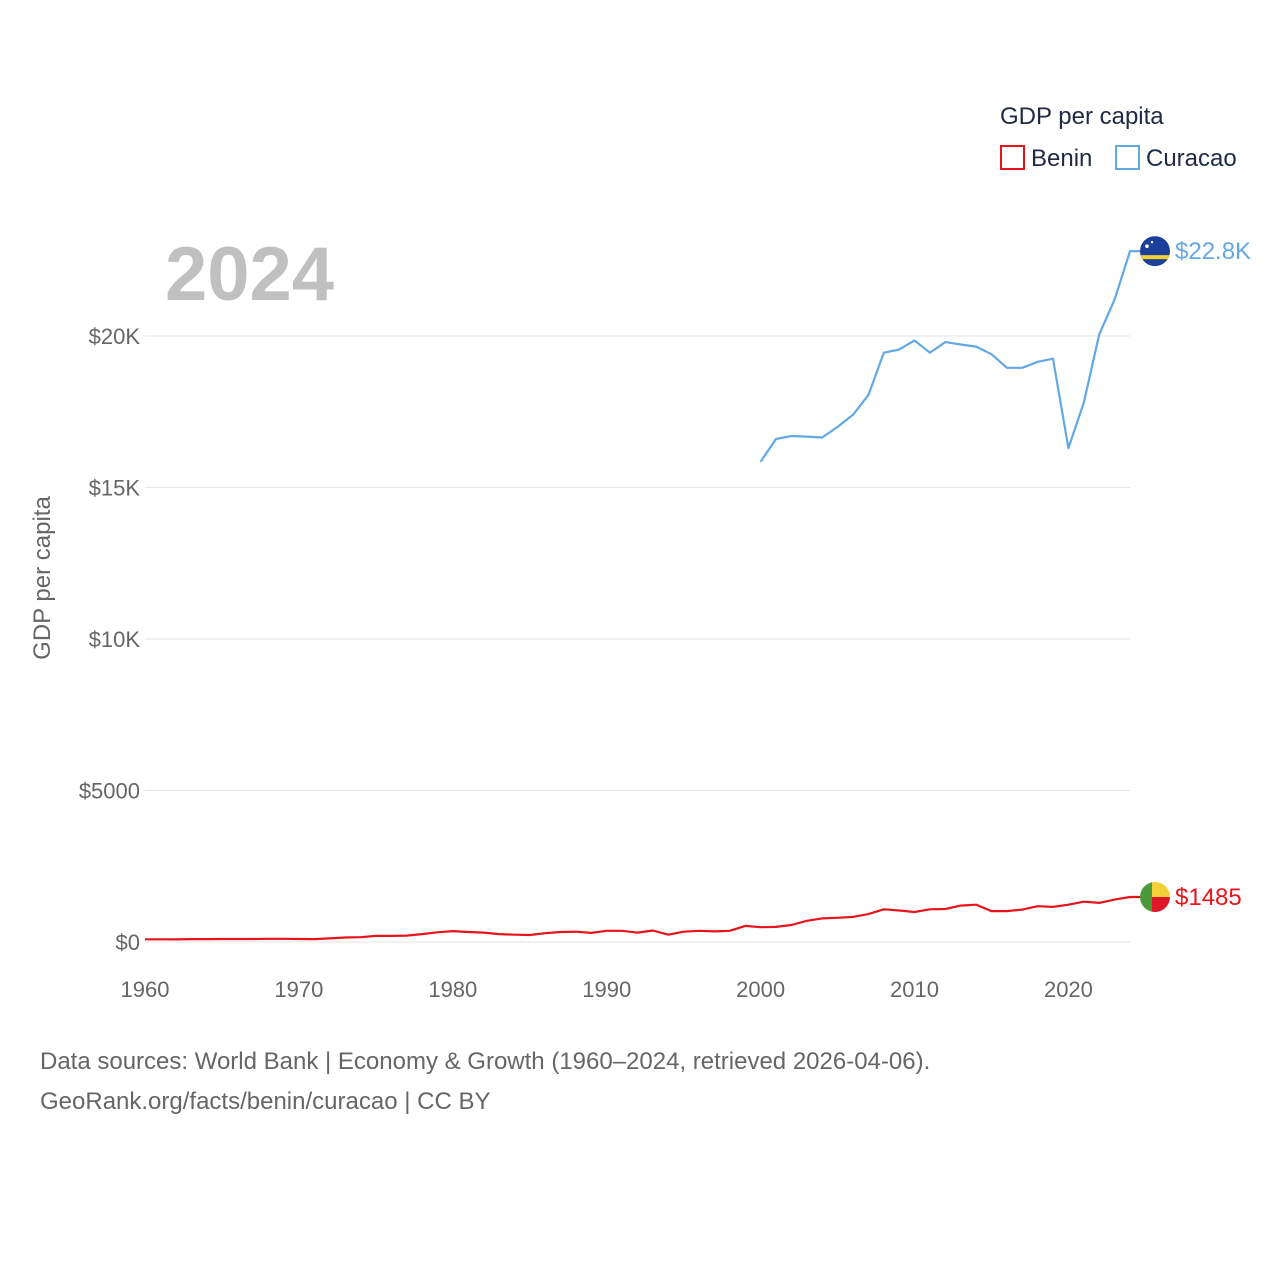 The width and height of the screenshot is (1280, 1280). Describe the element at coordinates (1127, 157) in the screenshot. I see `legend-swatch-curacao` at that location.